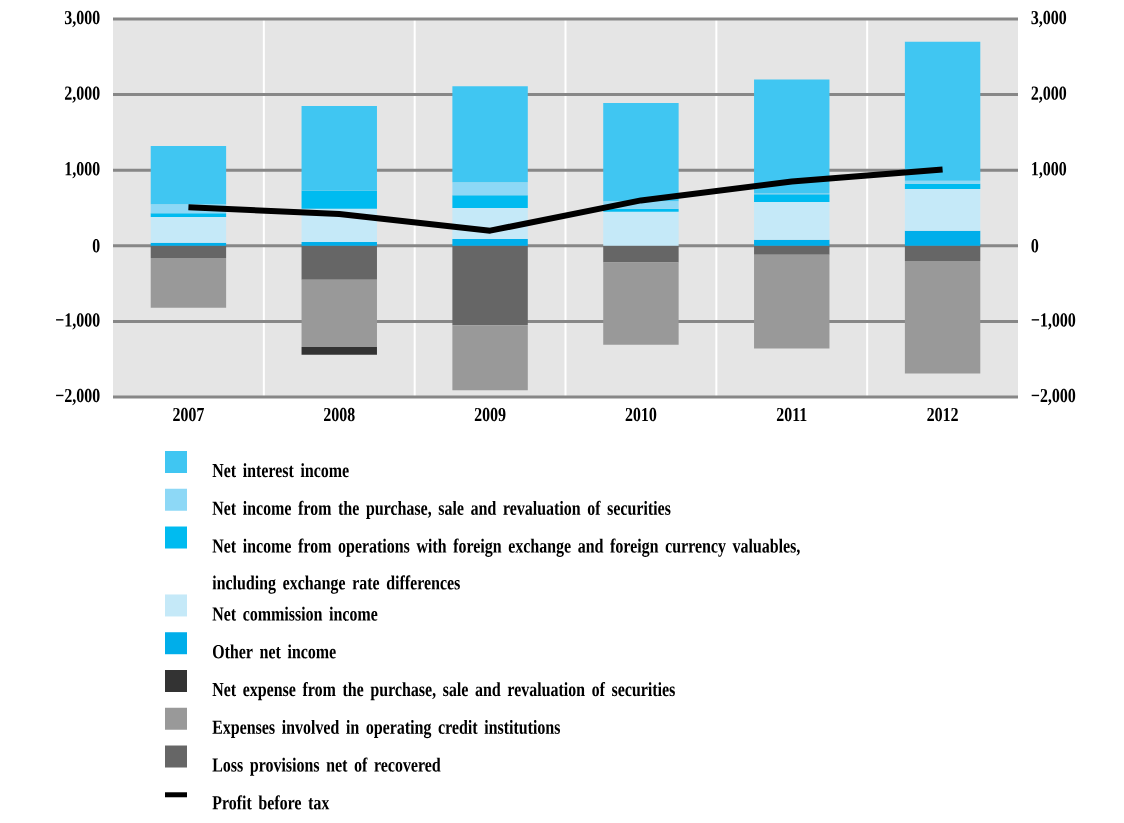  Describe the element at coordinates (386, 729) in the screenshot. I see `legend-label: Expenses involved in operating credit institutions` at that location.